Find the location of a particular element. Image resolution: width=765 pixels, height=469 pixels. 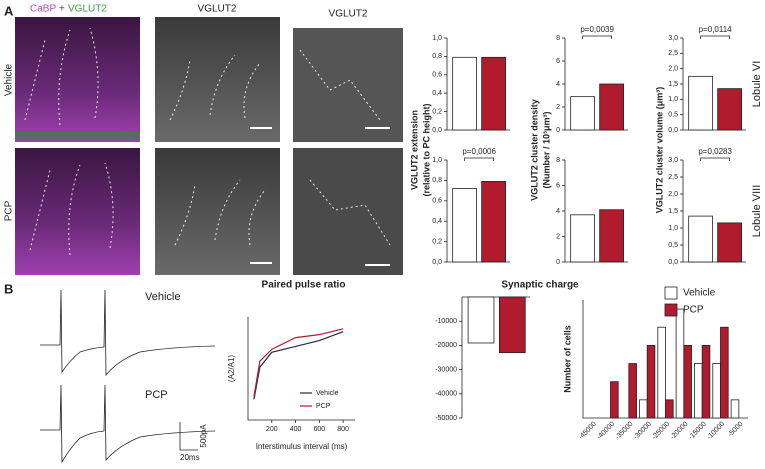

y-axis-label: (A2/A1) is located at coordinates (231, 368).